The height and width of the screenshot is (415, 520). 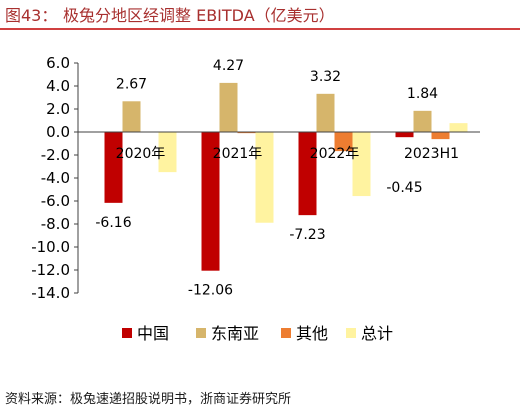 What do you see at coordinates (55, 178) in the screenshot?
I see `y-tick-label: -4.0` at bounding box center [55, 178].